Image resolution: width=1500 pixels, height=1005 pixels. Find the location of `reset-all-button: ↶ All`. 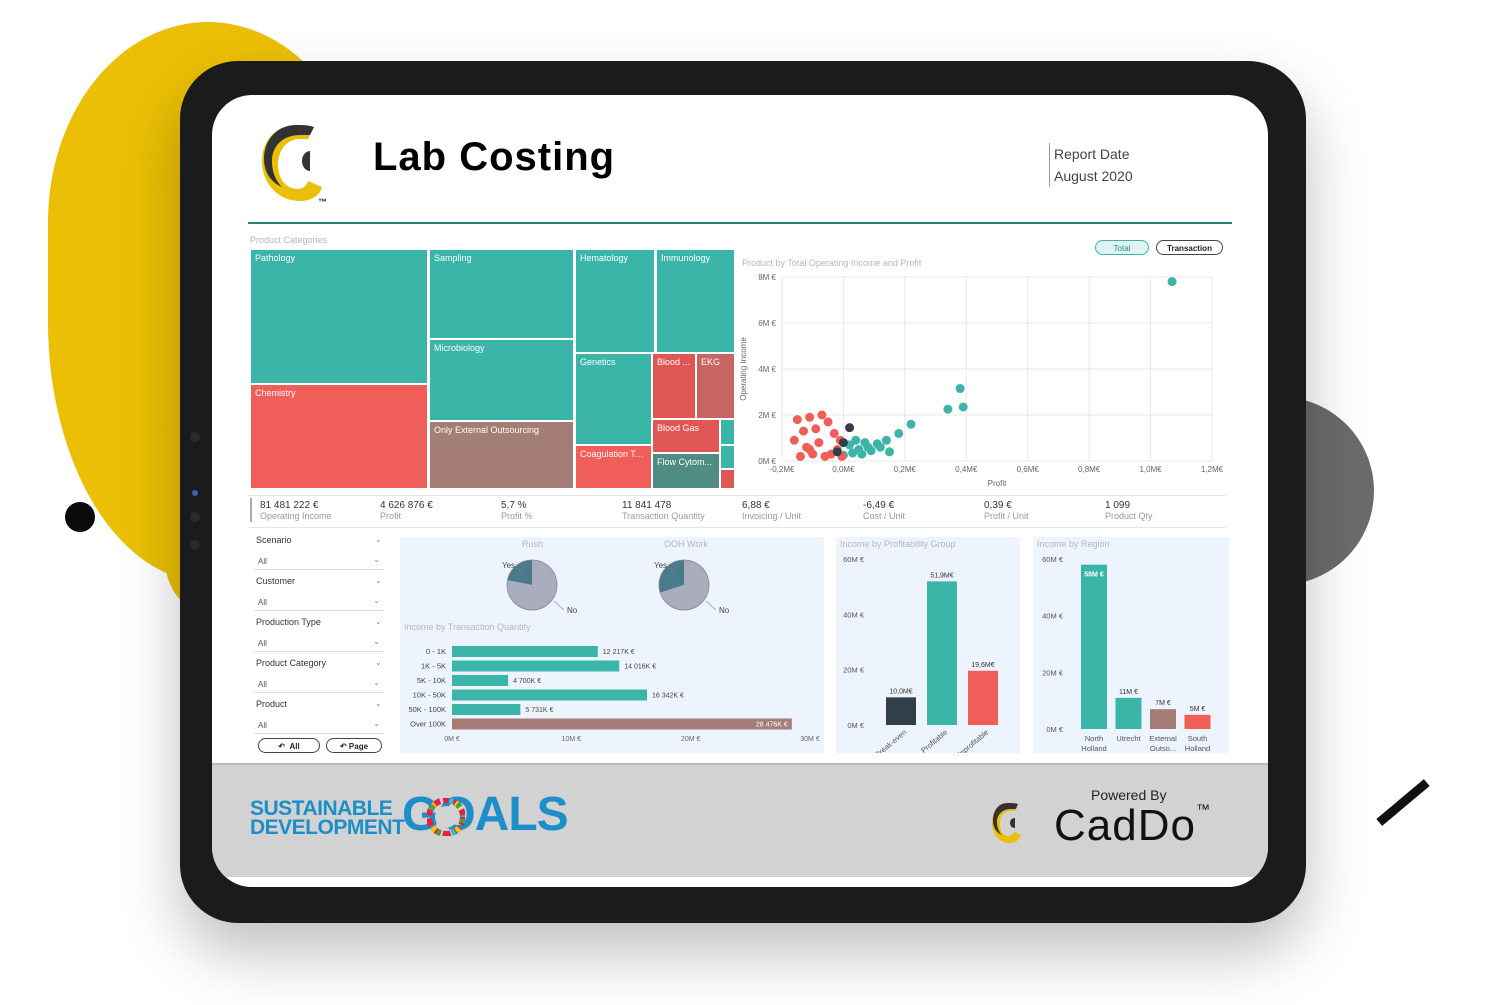

reset-all-button: ↶ All is located at coordinates (289, 745).